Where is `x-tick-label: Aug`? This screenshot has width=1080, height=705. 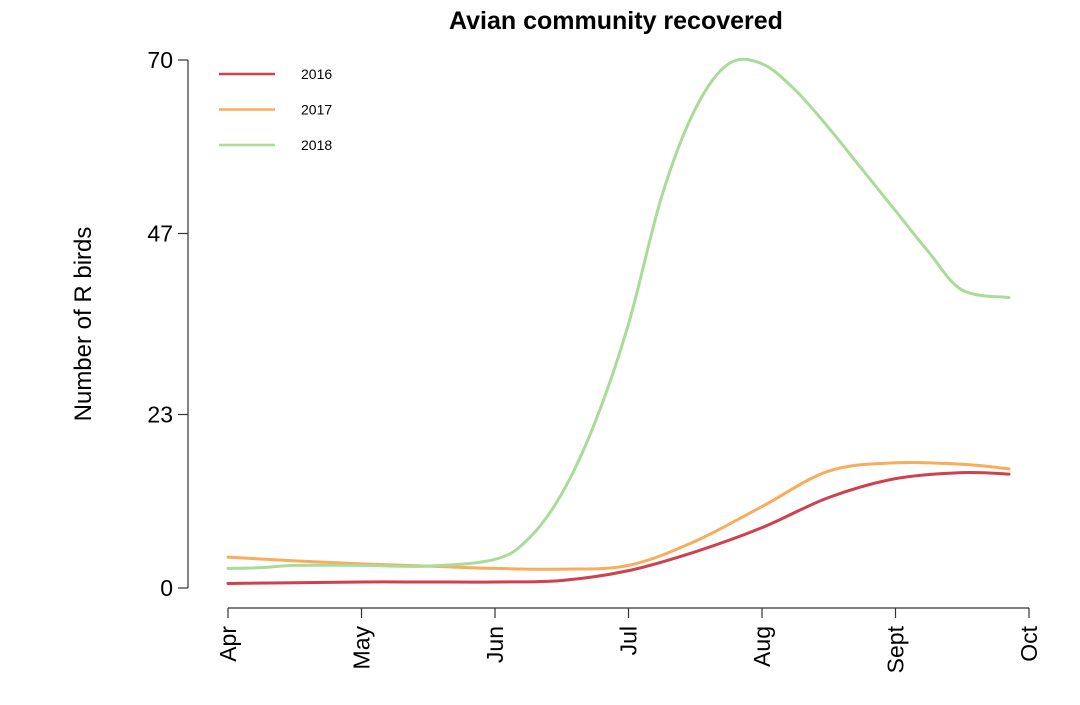
x-tick-label: Aug is located at coordinates (762, 646).